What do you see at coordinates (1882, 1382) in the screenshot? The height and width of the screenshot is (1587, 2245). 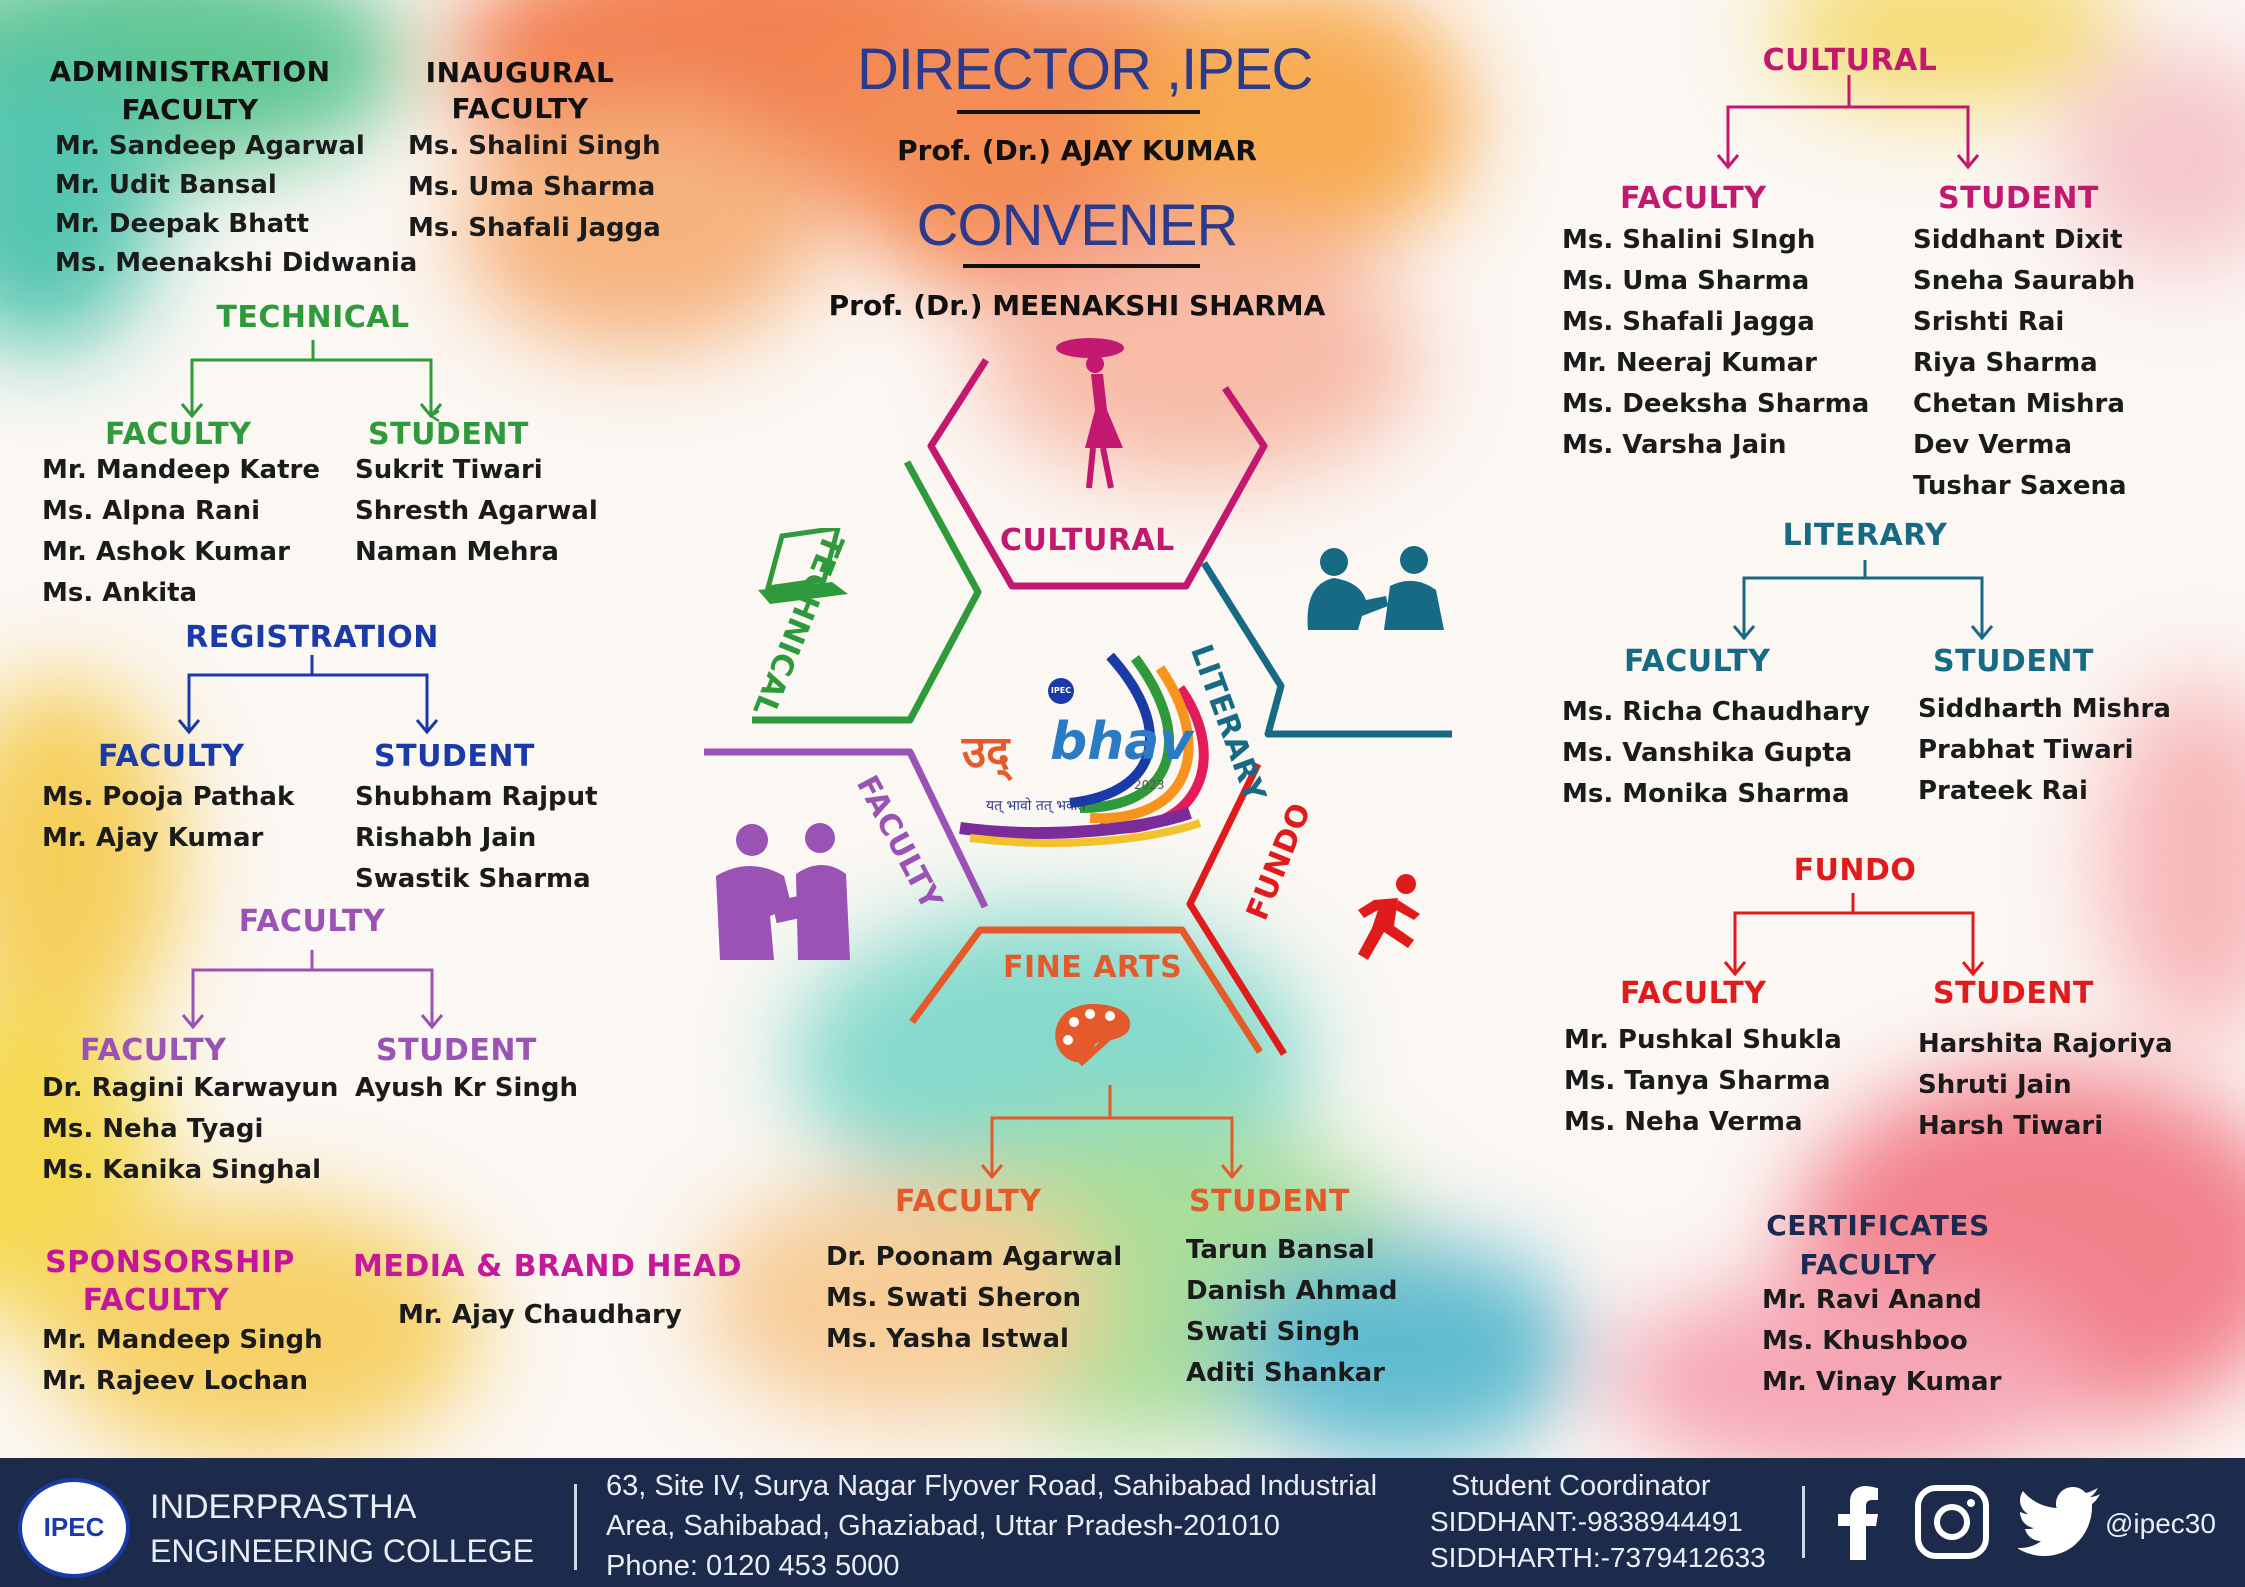 I see `list-item: Mr. Vinay Kumar` at bounding box center [1882, 1382].